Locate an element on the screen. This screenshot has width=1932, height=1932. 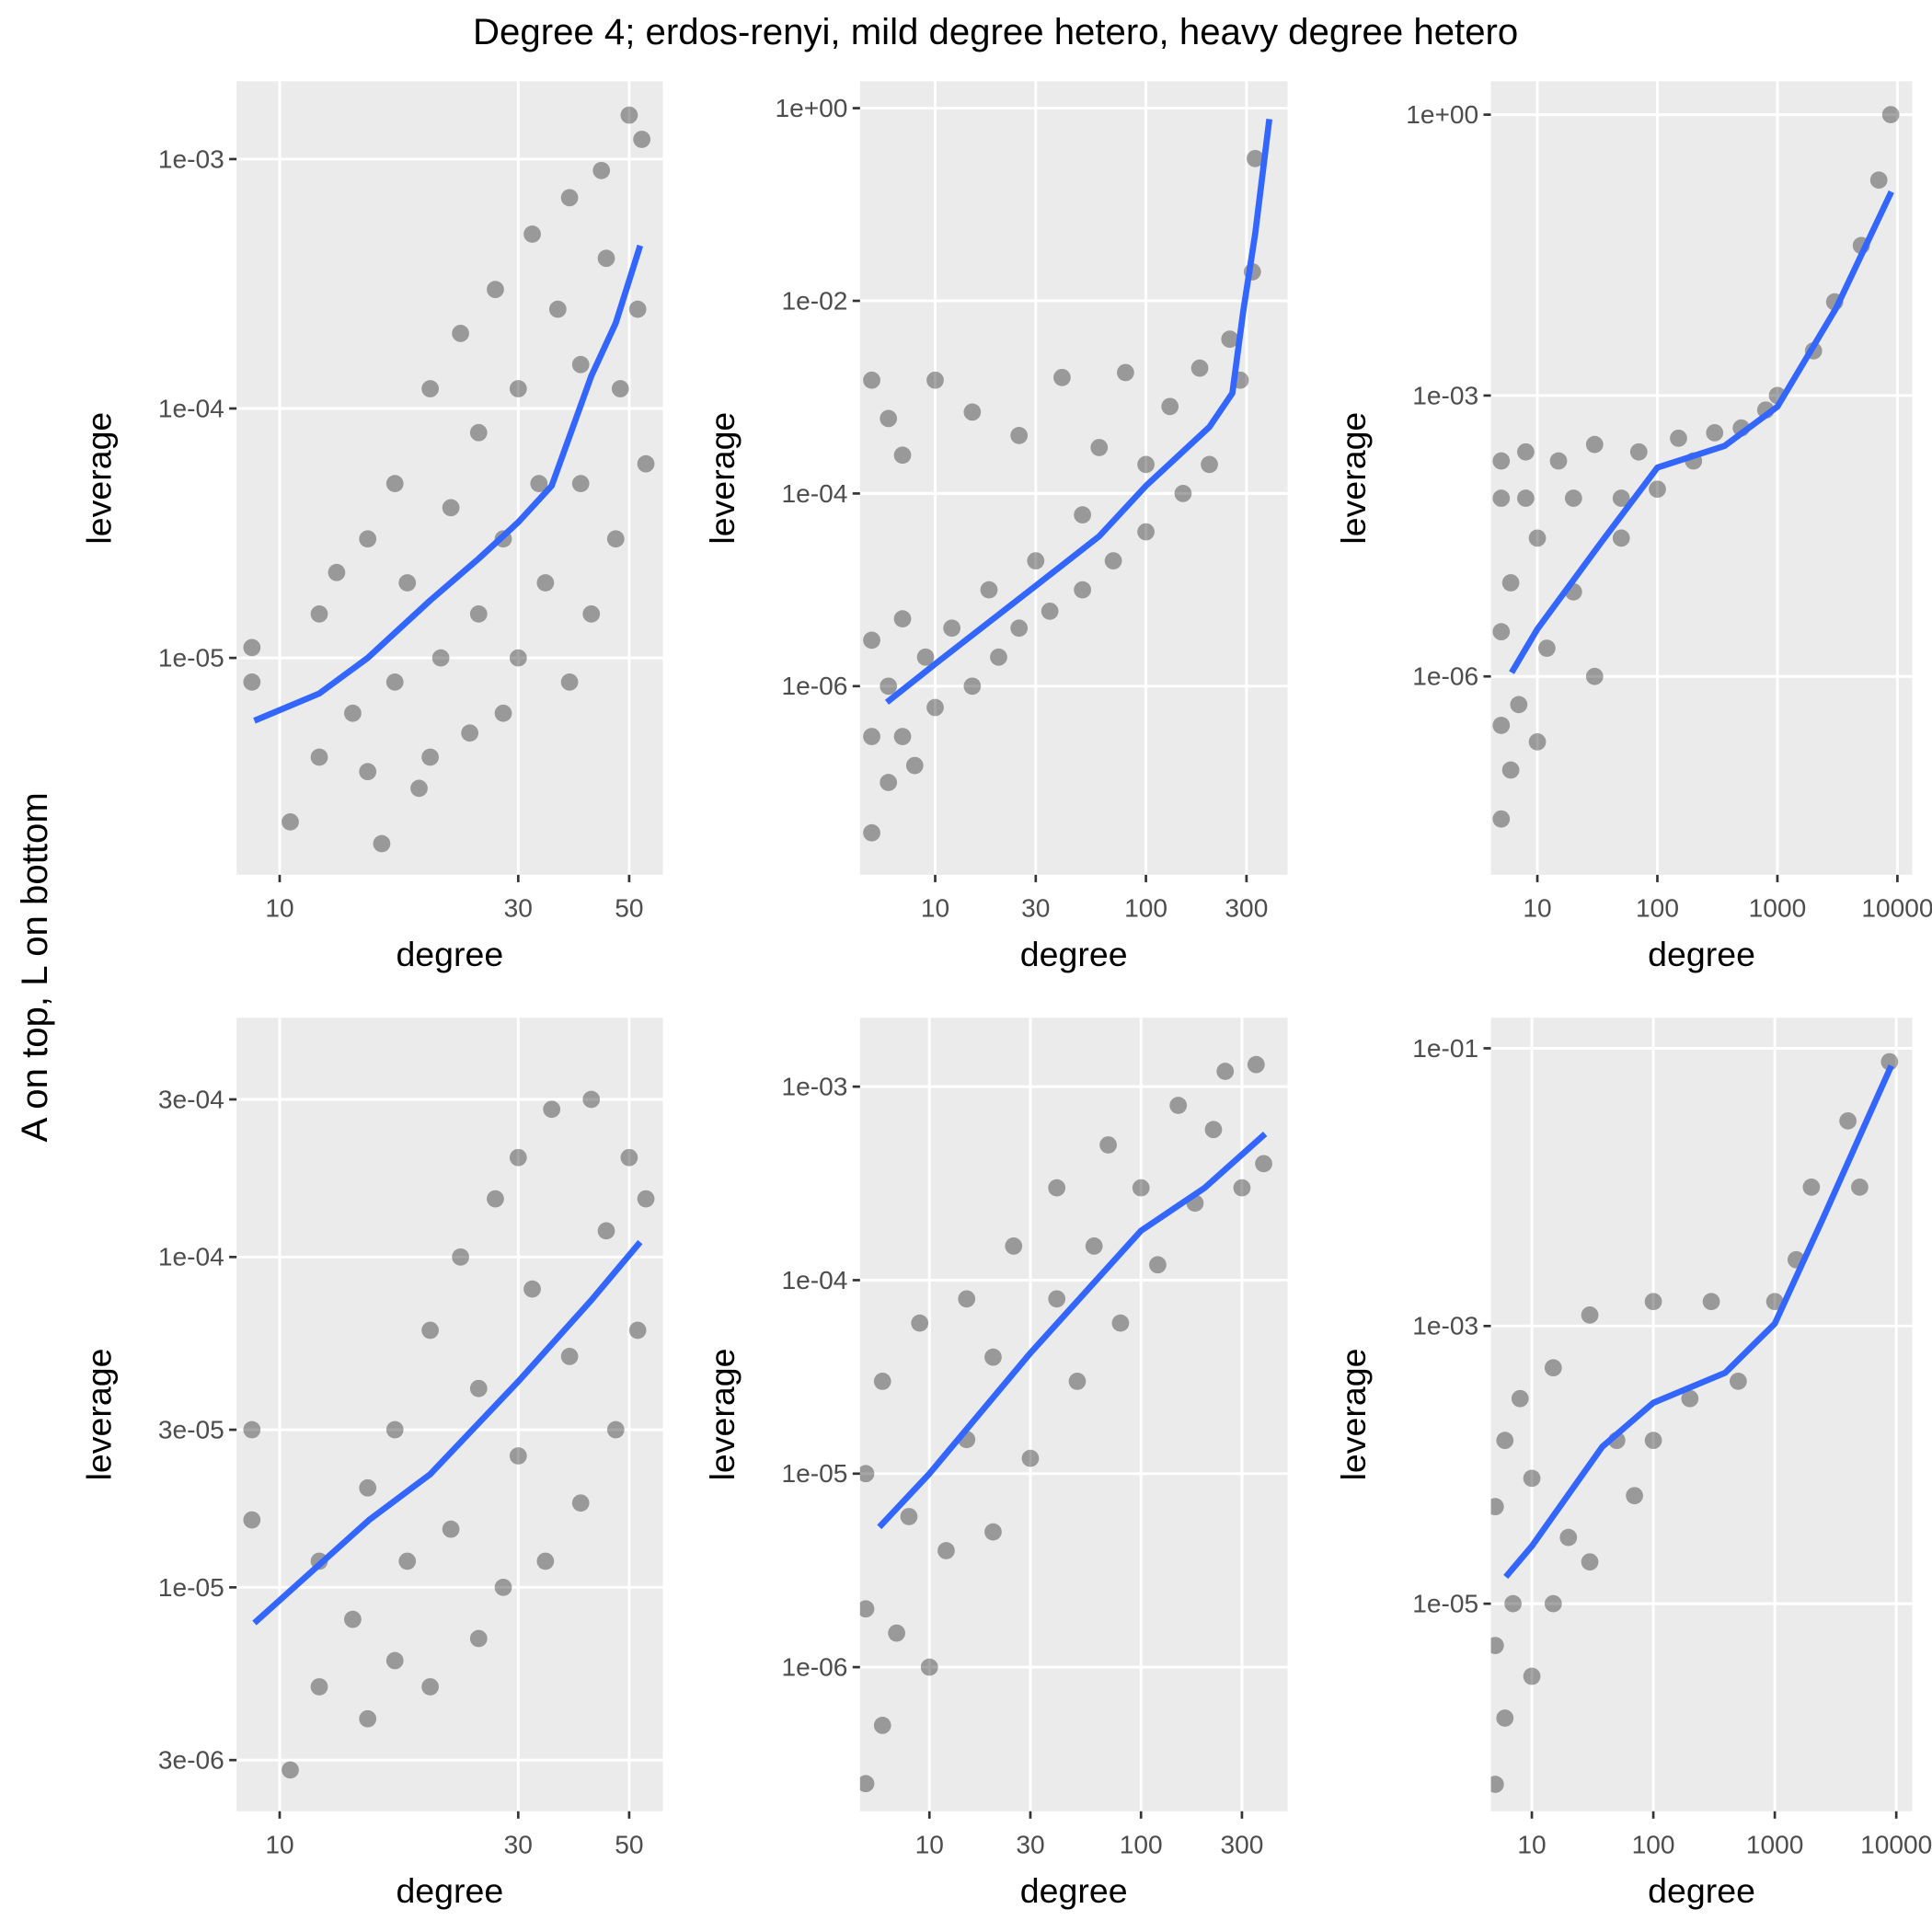
y-tick-label: 3e-06 is located at coordinates (191, 1760).